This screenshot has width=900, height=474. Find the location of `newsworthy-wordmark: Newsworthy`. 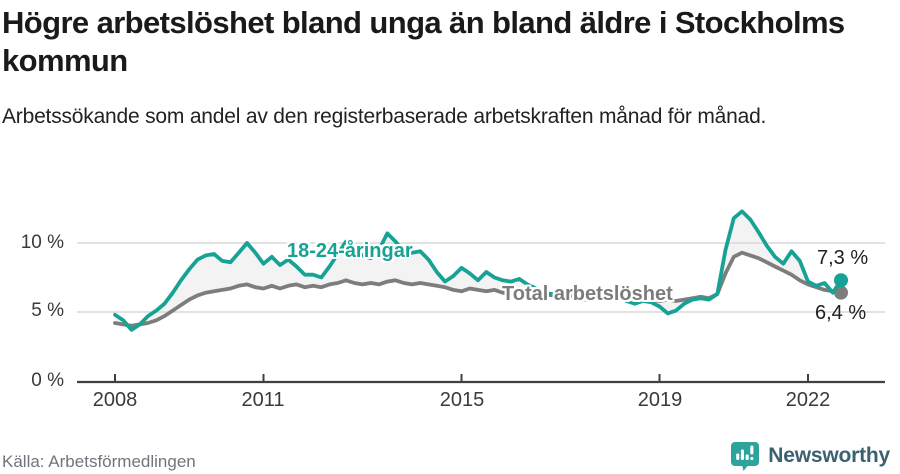

newsworthy-wordmark: Newsworthy is located at coordinates (829, 455).